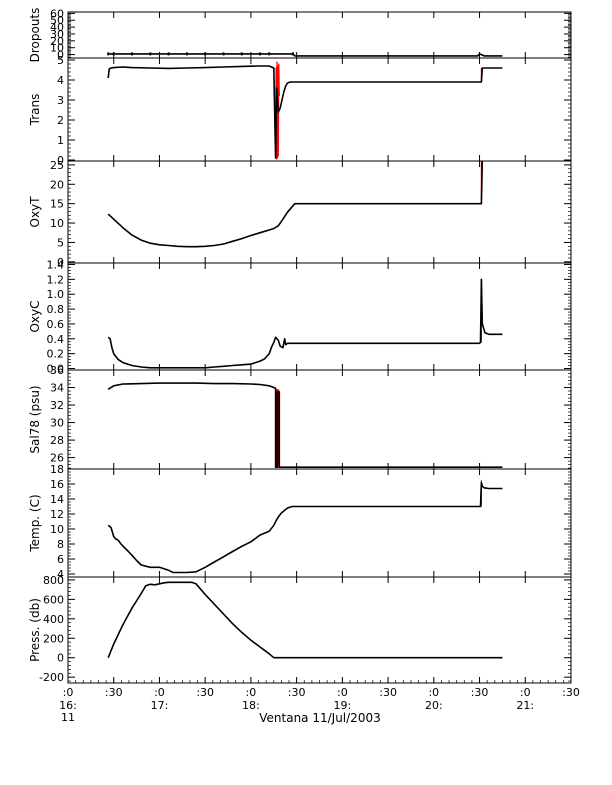  I want to click on panel-2: 0 1 2 3 4 5 Trans, so click(300, 110).